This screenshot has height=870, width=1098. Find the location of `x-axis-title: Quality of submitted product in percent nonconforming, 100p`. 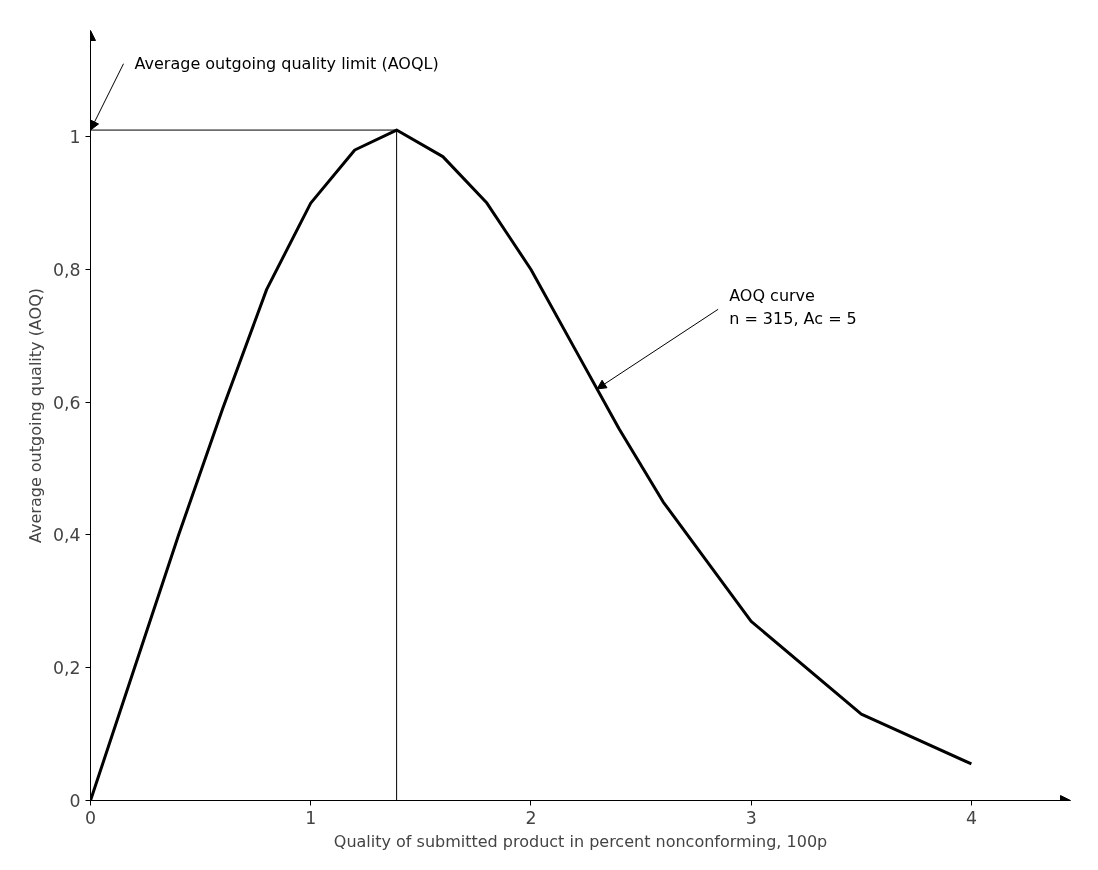

x-axis-title: Quality of submitted product in percent nonconforming, 100p is located at coordinates (580, 841).